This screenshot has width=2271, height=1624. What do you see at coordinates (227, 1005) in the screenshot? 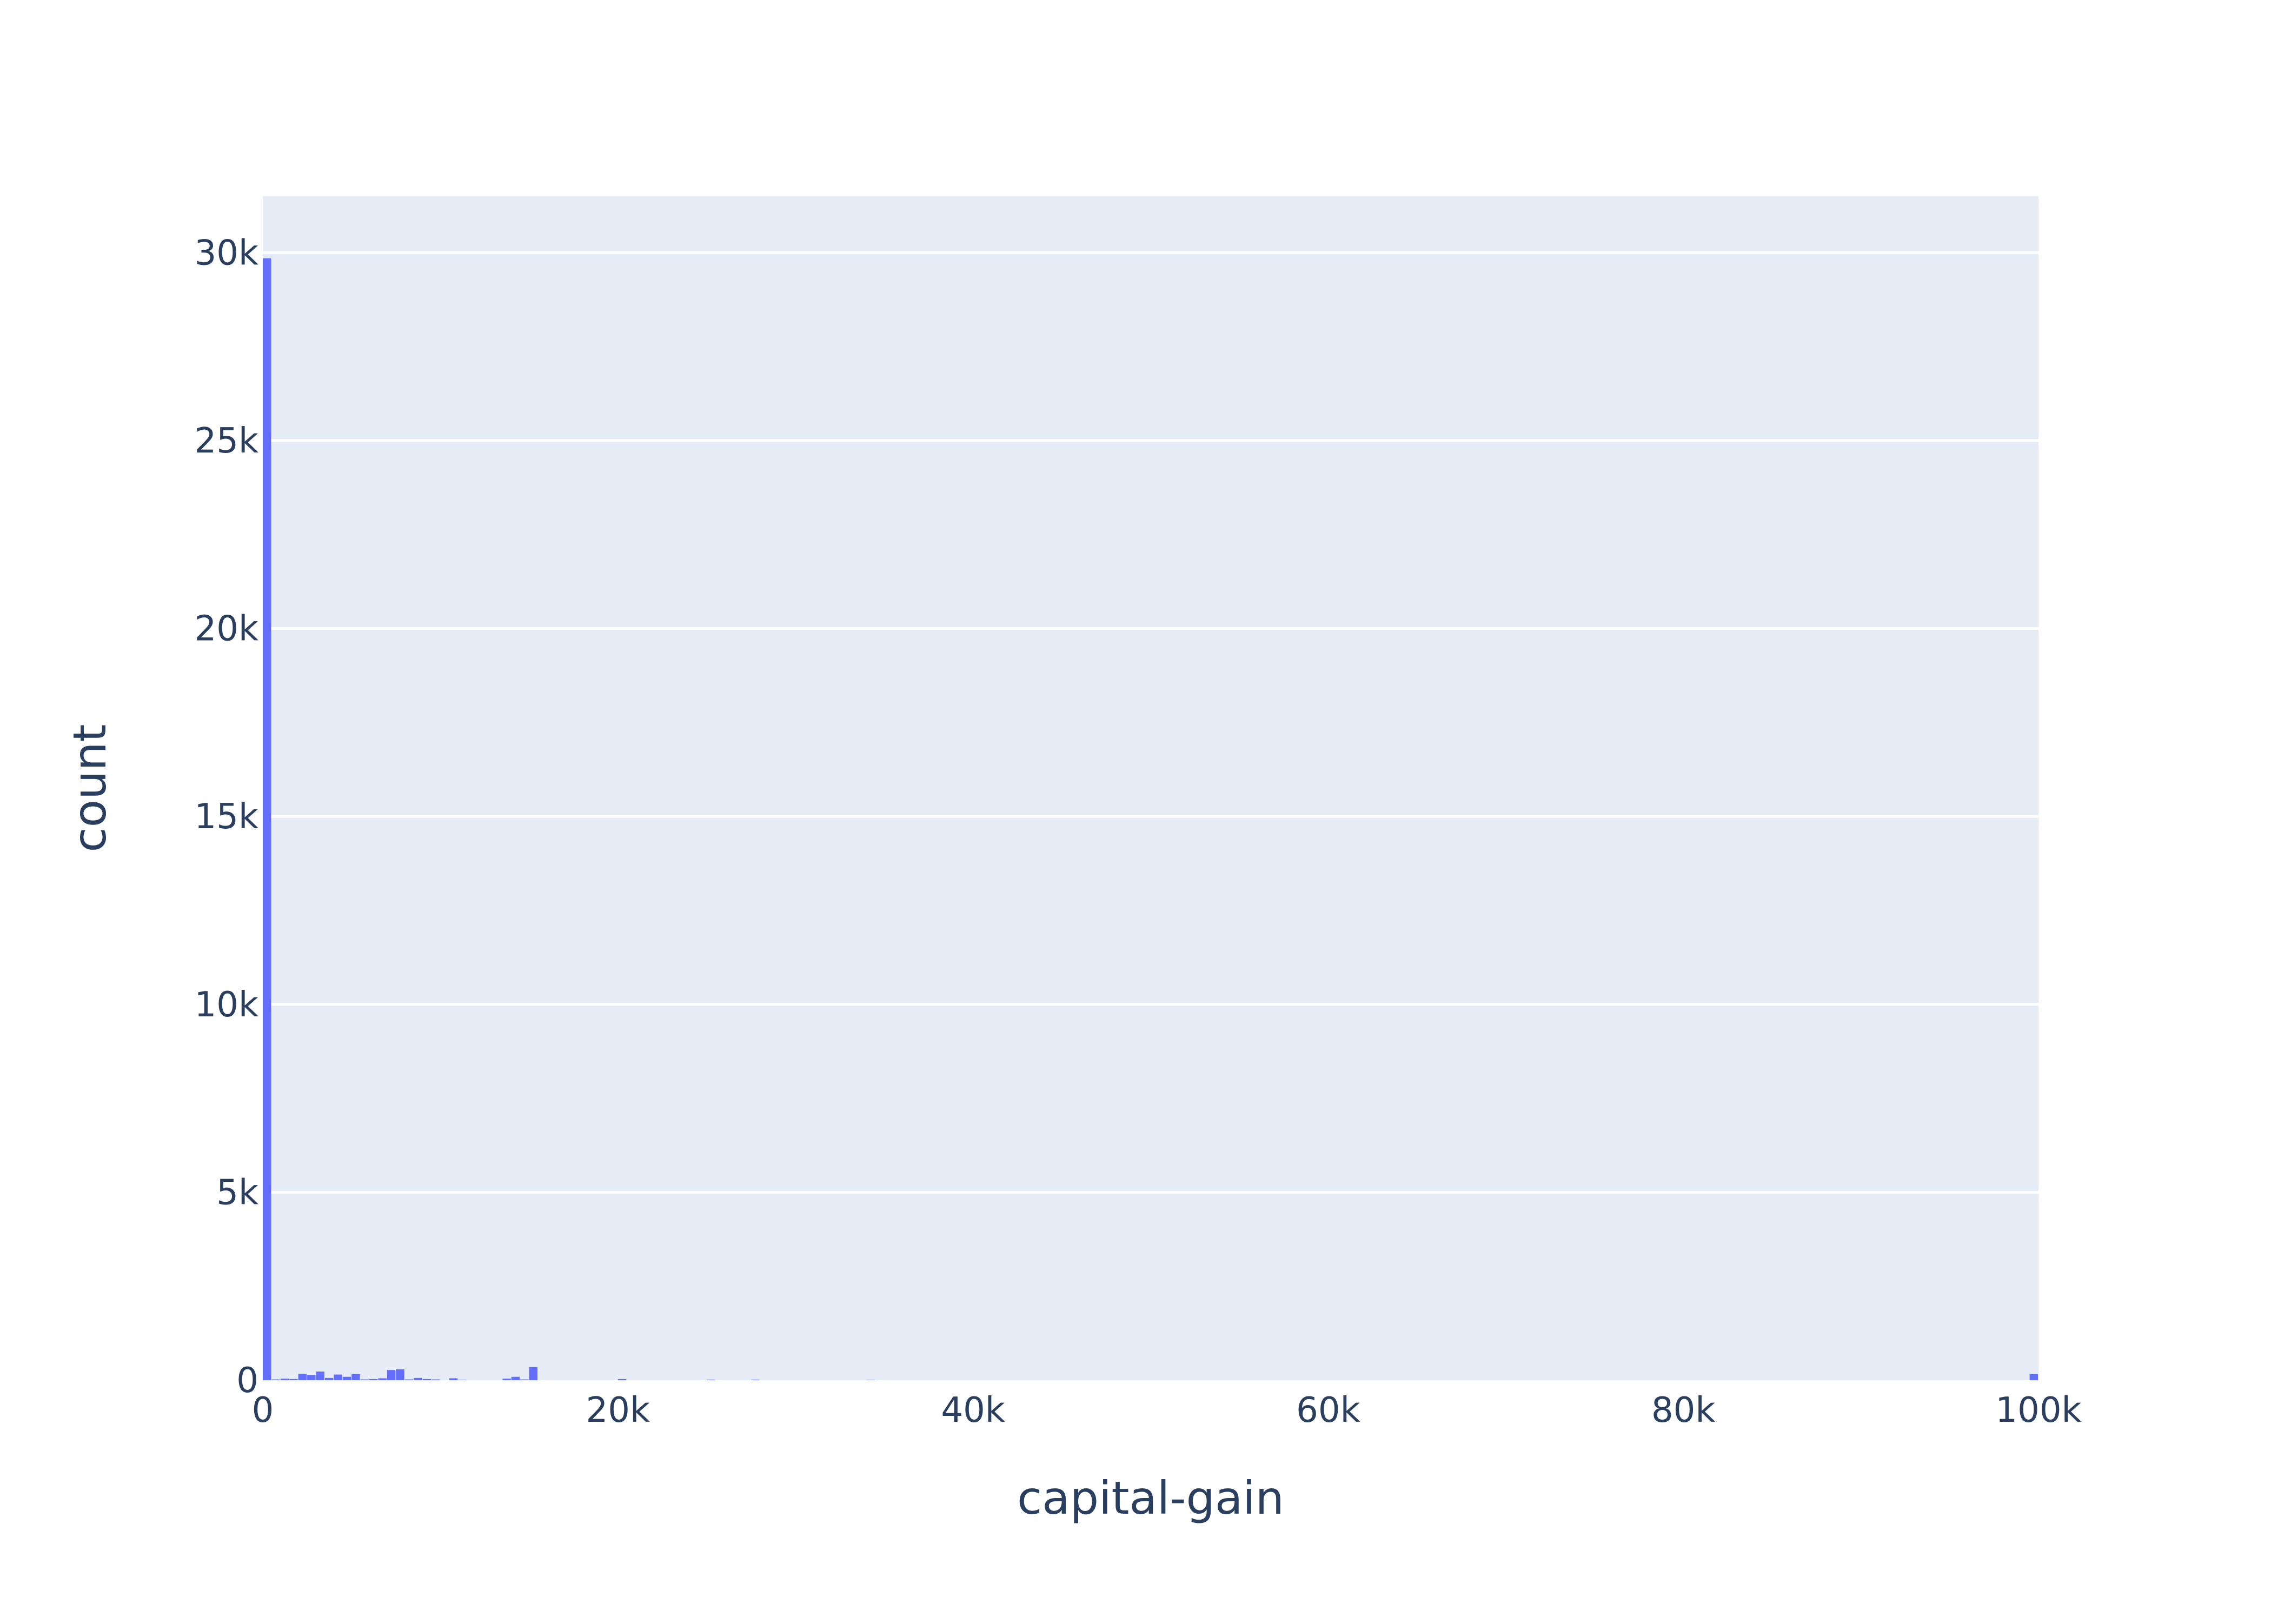
I see `y-tick-label: 10k` at bounding box center [227, 1005].